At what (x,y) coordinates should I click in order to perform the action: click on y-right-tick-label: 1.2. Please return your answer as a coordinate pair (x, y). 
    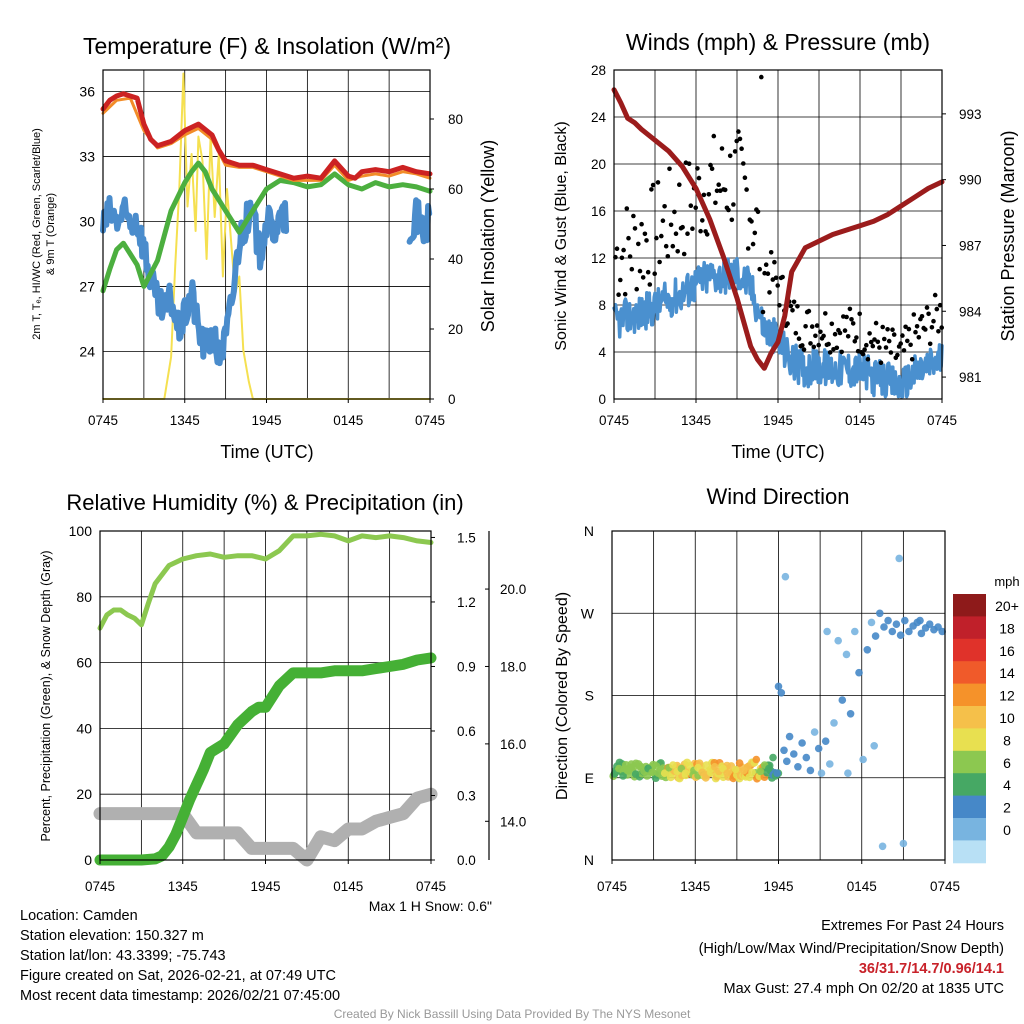
    Looking at the image, I should click on (466, 602).